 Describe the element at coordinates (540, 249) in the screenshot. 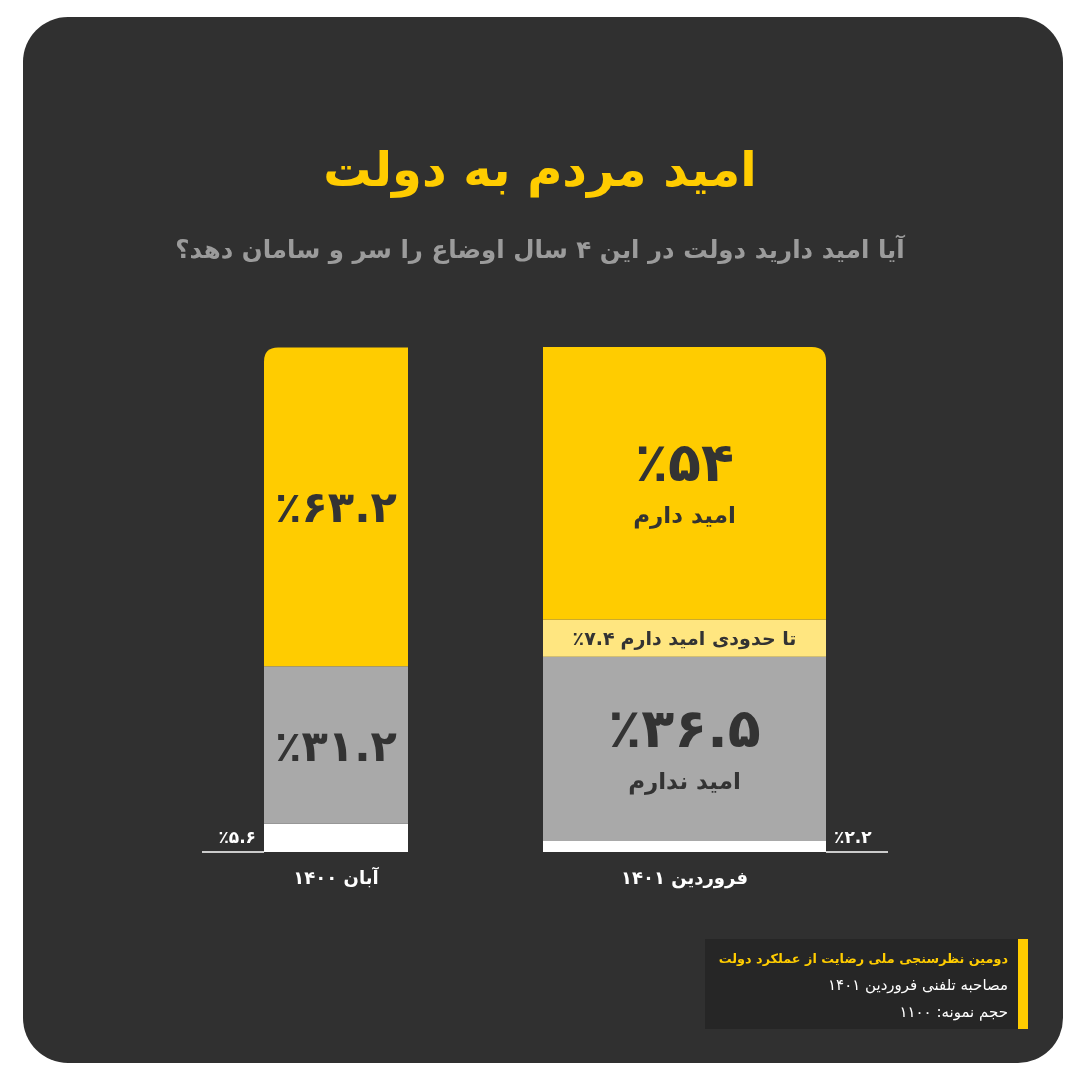

I see `subtitle: آیا امید دارید دولت در این ۴ سال اوضاع را سر و سامان دهد؟` at that location.